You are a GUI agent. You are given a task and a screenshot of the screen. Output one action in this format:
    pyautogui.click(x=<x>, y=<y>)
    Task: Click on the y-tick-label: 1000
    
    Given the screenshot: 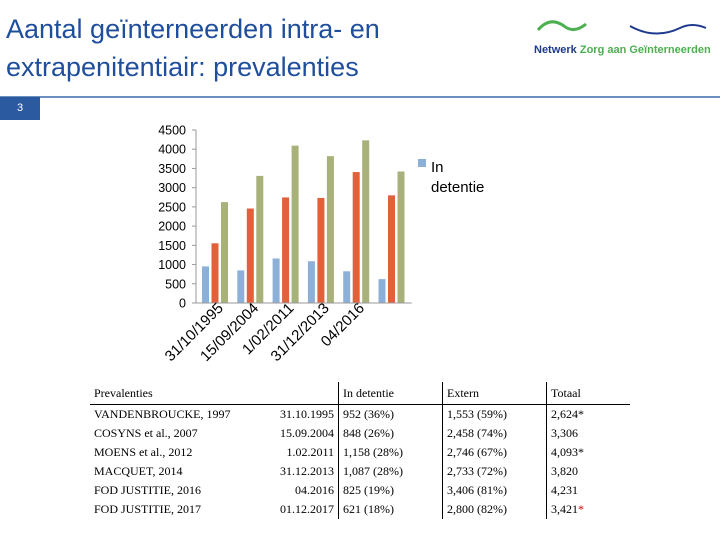 What is the action you would take?
    pyautogui.click(x=172, y=265)
    